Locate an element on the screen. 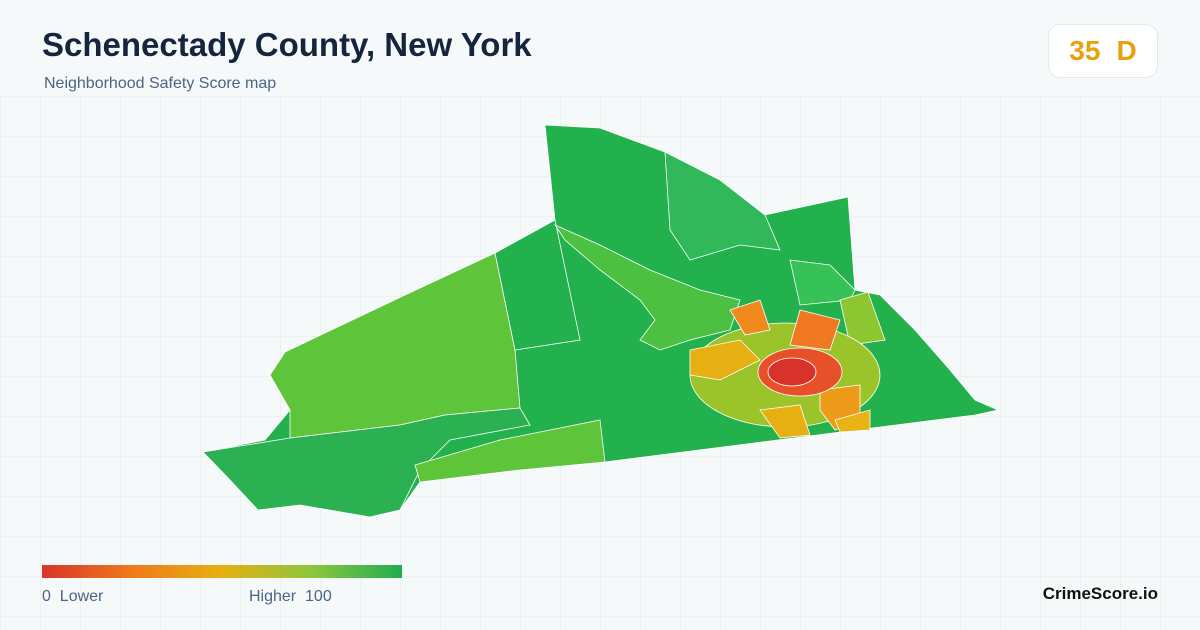 This screenshot has width=1200, height=630. score-badge: 35 D is located at coordinates (1103, 51).